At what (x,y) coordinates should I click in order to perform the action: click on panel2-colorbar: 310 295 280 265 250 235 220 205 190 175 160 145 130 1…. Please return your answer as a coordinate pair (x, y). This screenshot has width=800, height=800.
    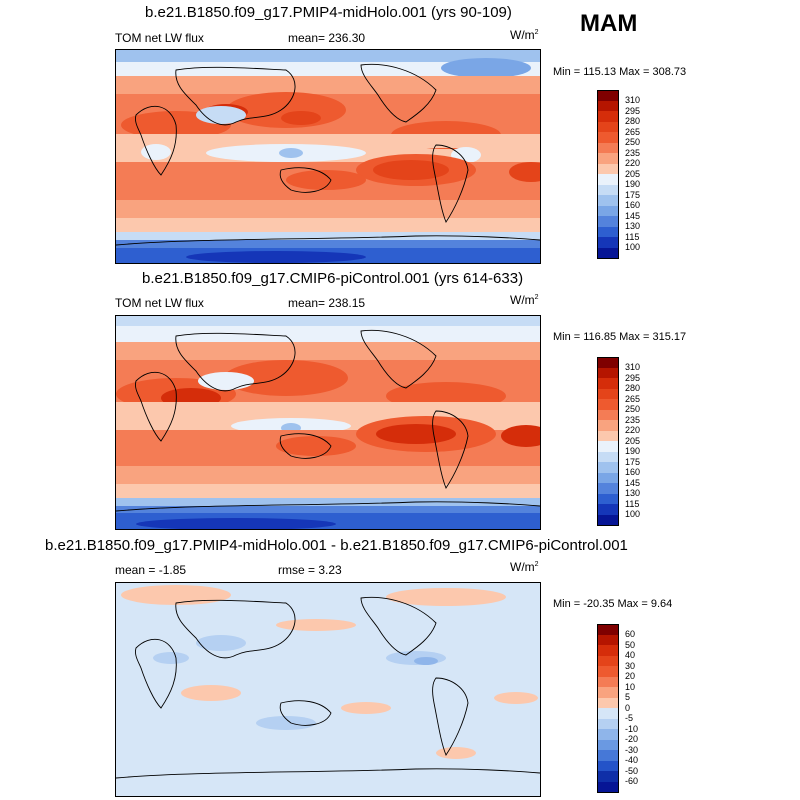
    Looking at the image, I should click on (618, 441).